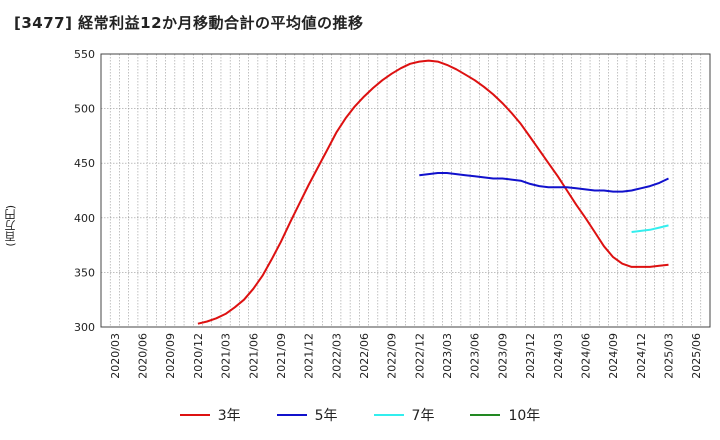  I want to click on legend-item-10y: 10年, so click(505, 415).